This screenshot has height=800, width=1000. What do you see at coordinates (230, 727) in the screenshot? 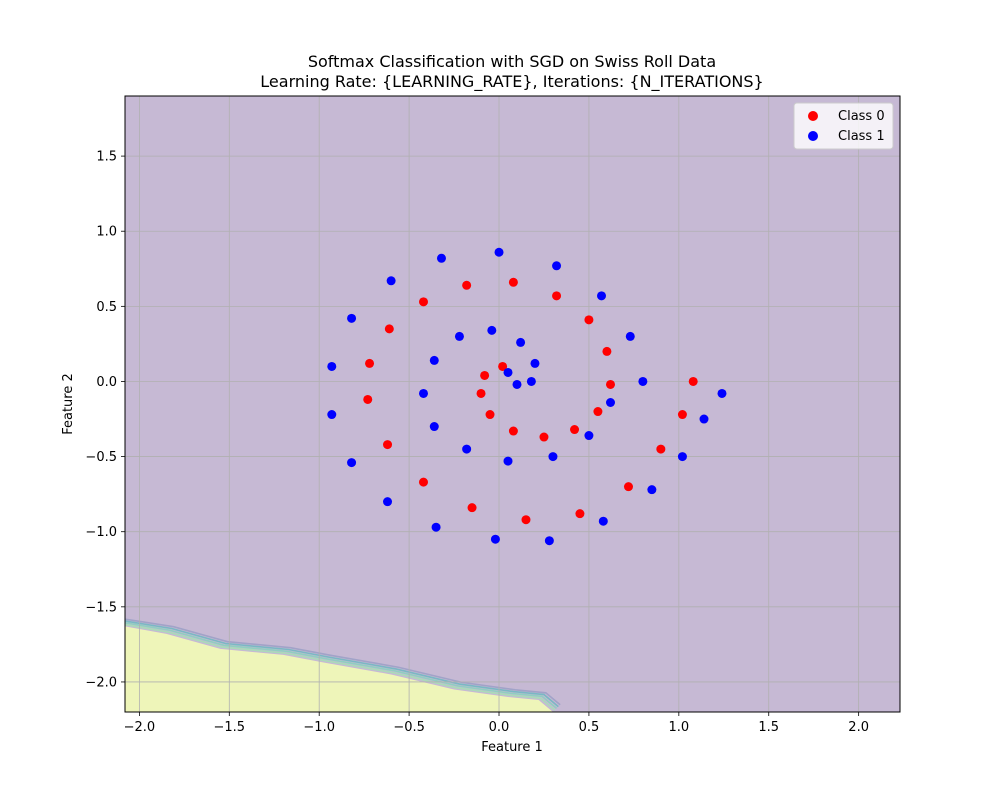
I see `x-tick-label: −1.5` at bounding box center [230, 727].